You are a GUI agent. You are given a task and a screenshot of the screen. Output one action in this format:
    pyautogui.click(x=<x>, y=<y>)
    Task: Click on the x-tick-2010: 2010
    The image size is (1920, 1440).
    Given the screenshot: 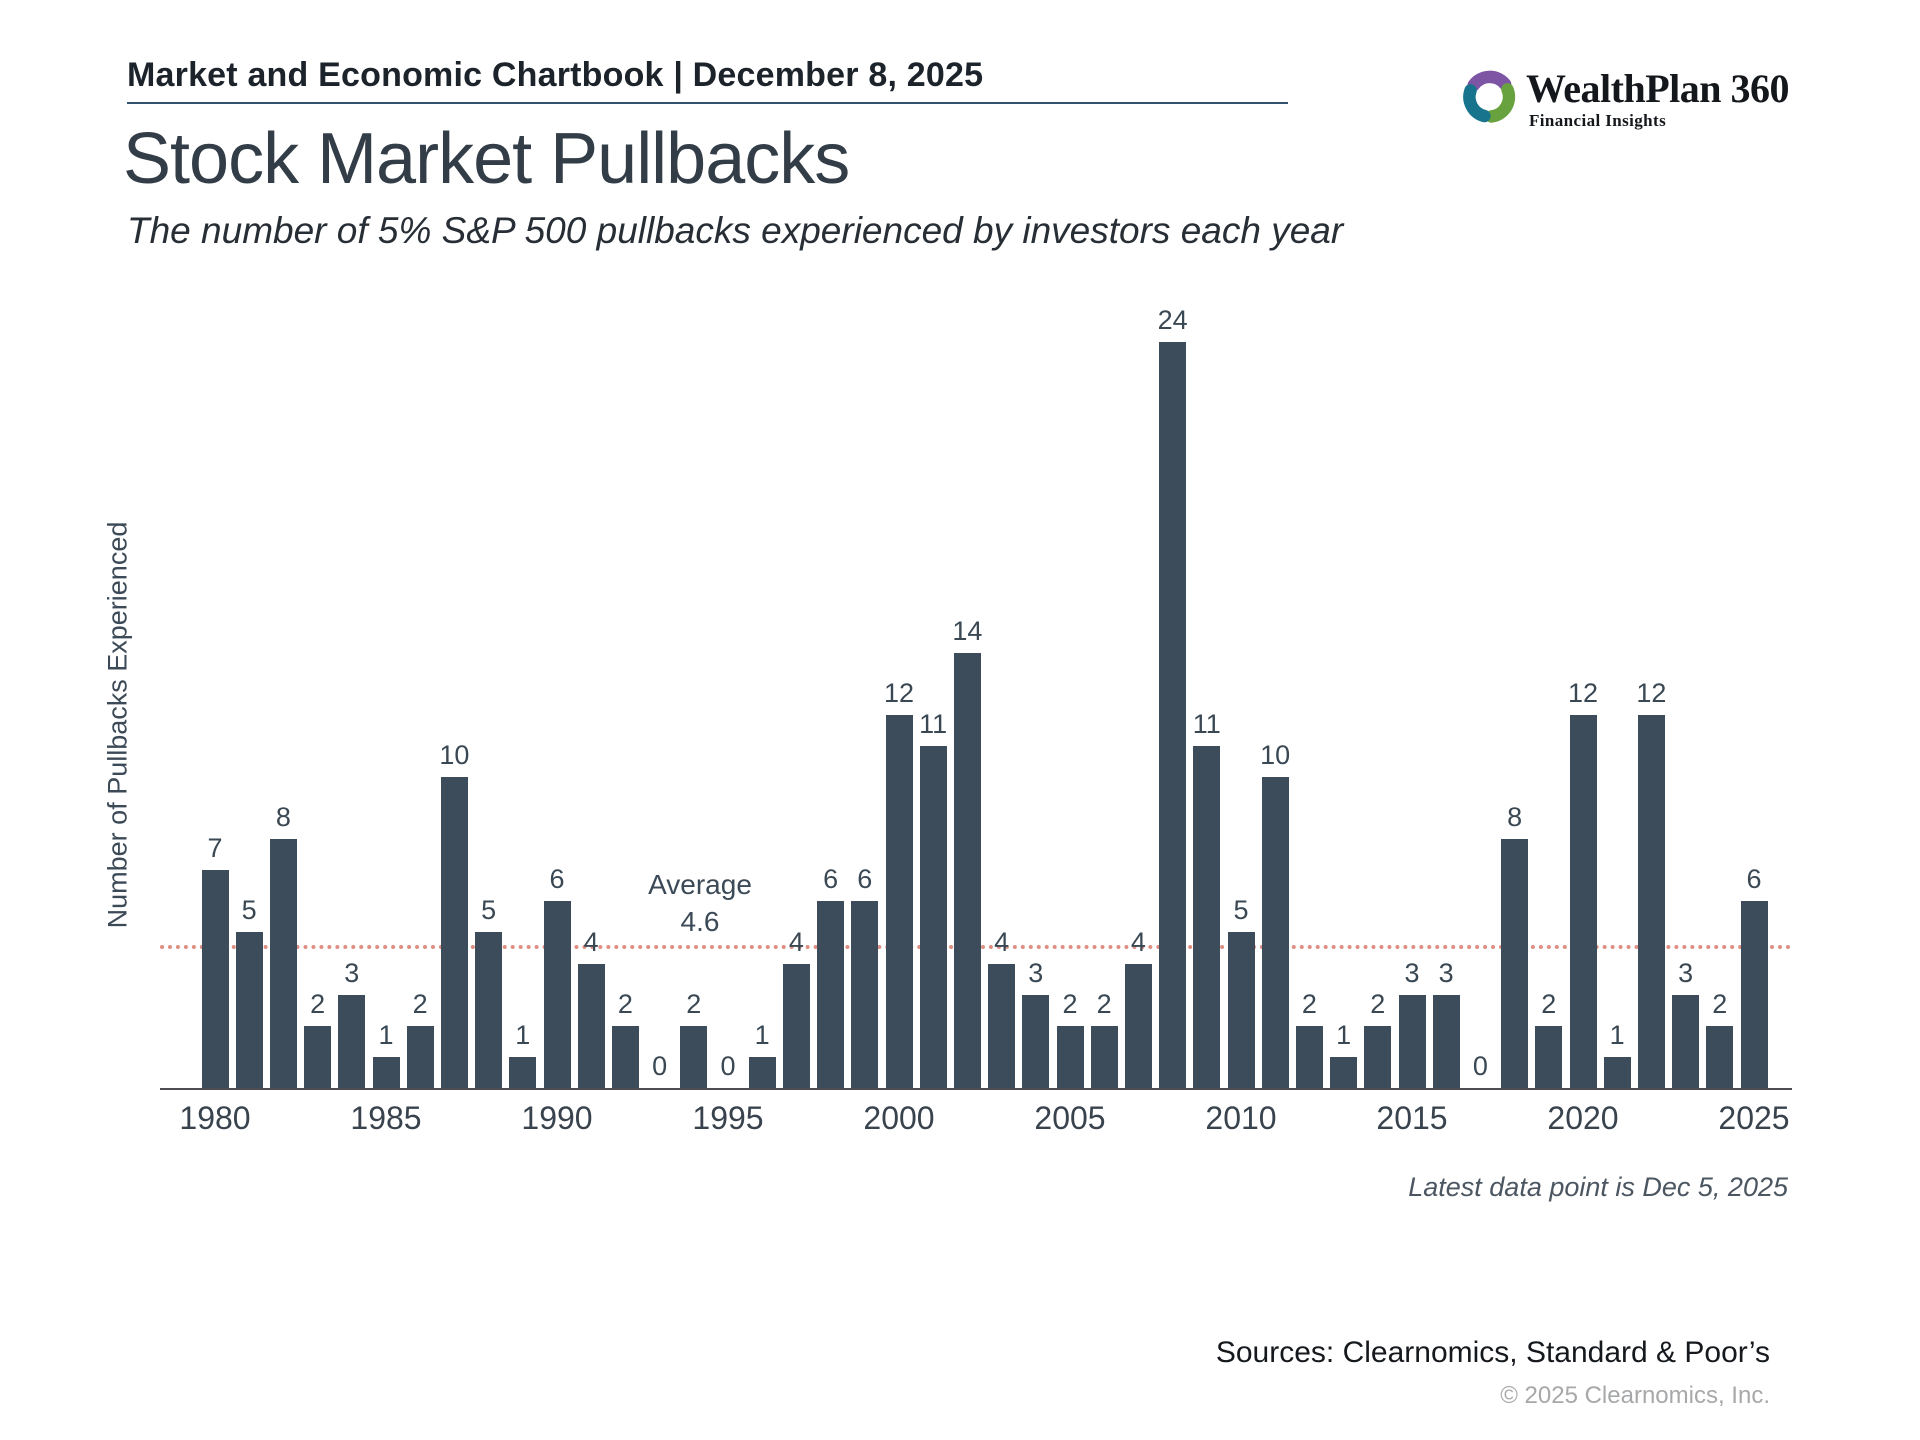 What is the action you would take?
    pyautogui.click(x=1241, y=1118)
    